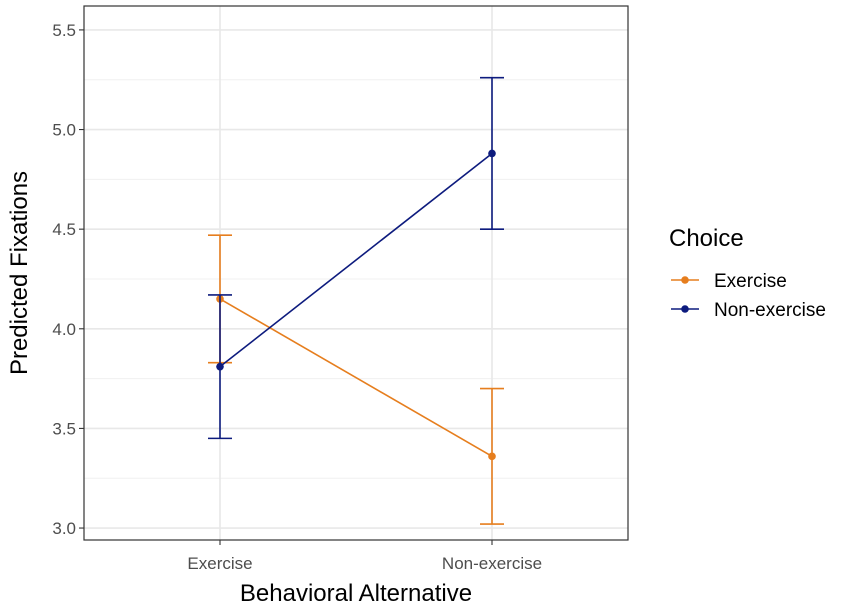 The image size is (851, 609). I want to click on y-tick-label: 5.5, so click(64, 30).